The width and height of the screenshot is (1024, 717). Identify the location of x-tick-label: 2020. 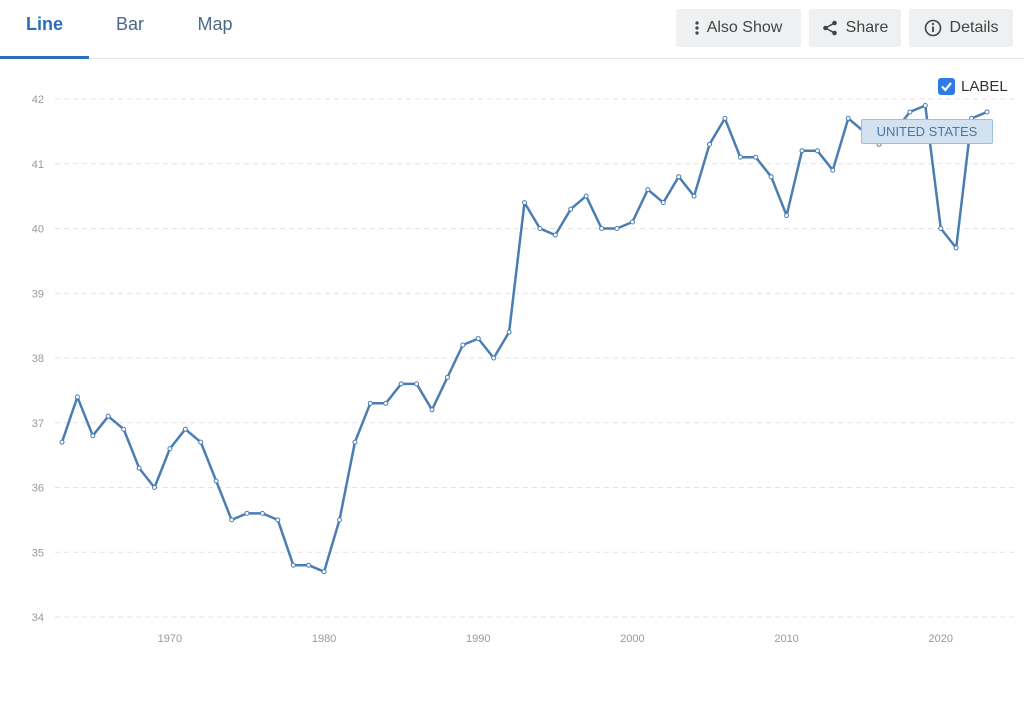
(941, 639).